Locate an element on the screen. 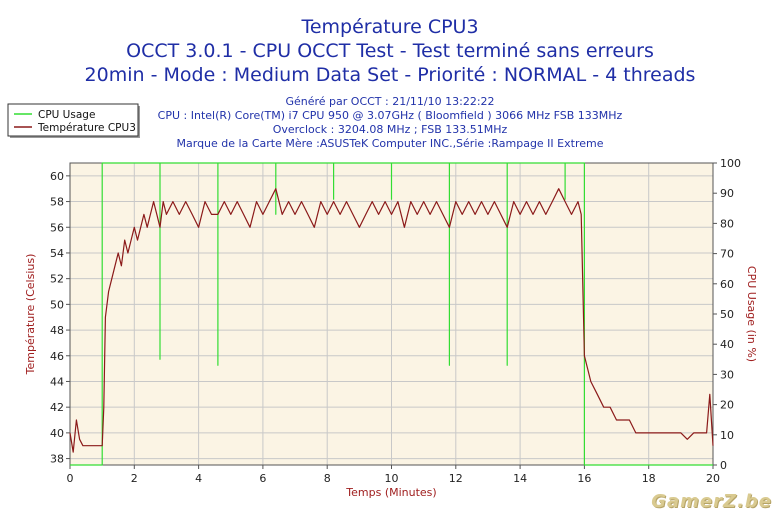 This screenshot has height=520, width=780. x-tick-label: 4 is located at coordinates (198, 478).